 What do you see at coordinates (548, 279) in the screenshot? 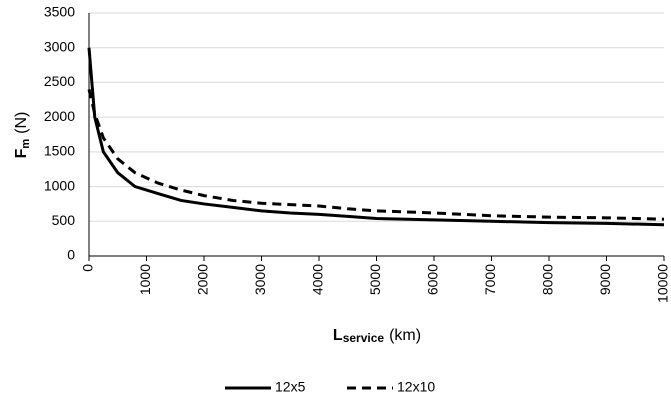
I see `x-tick-label: 8000` at bounding box center [548, 279].